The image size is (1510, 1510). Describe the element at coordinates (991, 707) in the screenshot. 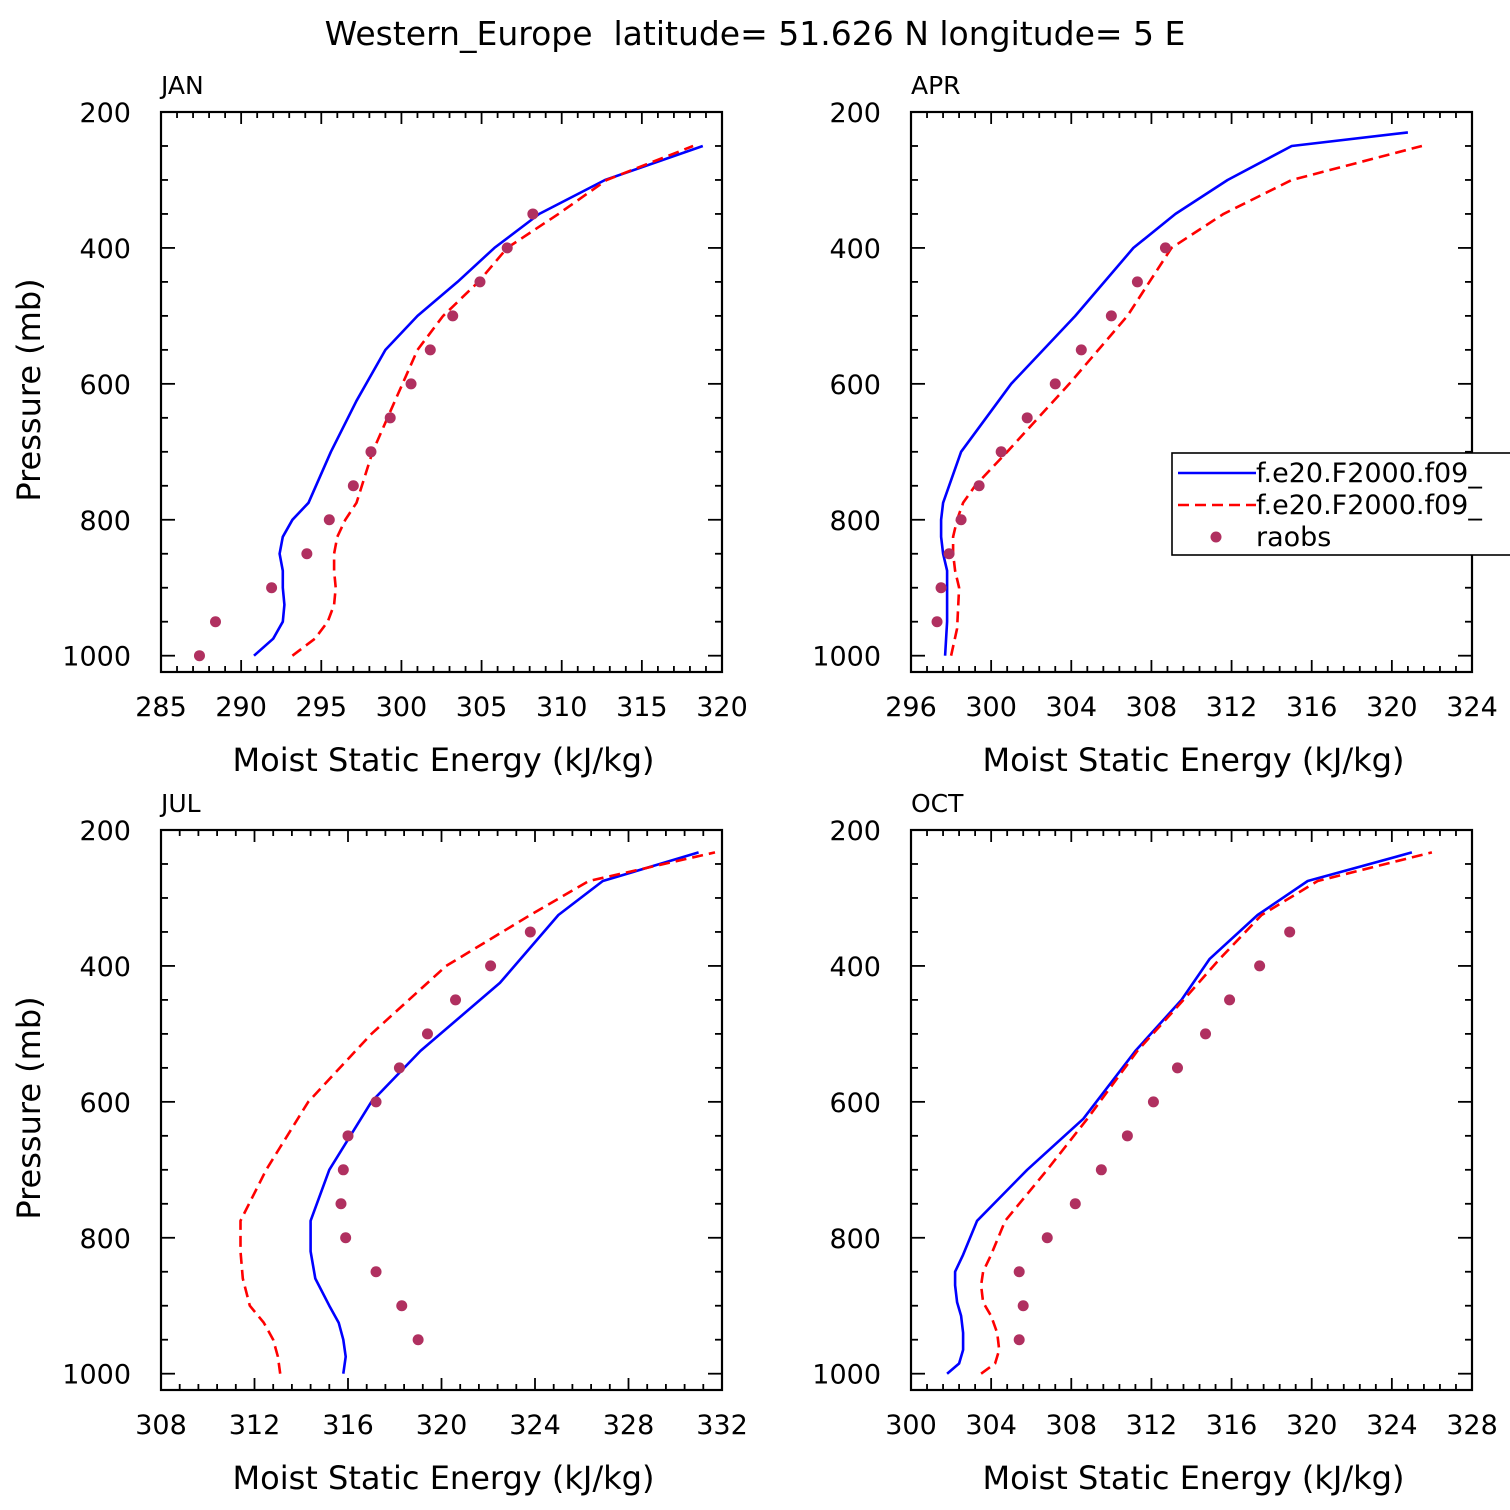

I see `x-tick-label: 300` at that location.